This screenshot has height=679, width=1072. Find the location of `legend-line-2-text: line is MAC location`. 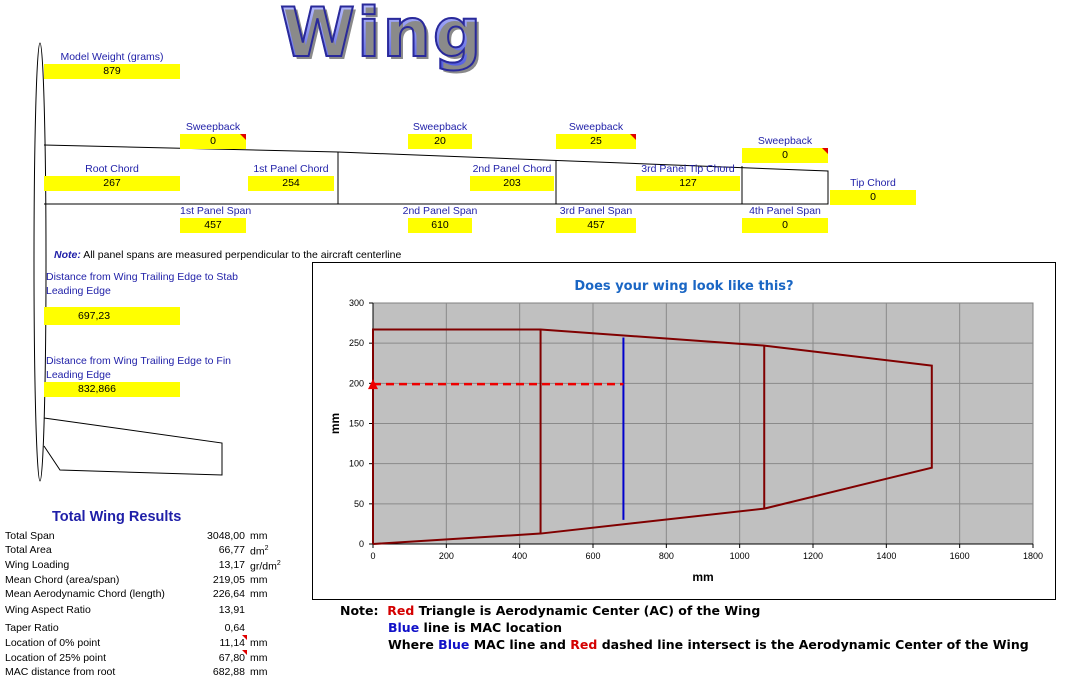

legend-line-2-text: line is MAC location is located at coordinates (491, 627).